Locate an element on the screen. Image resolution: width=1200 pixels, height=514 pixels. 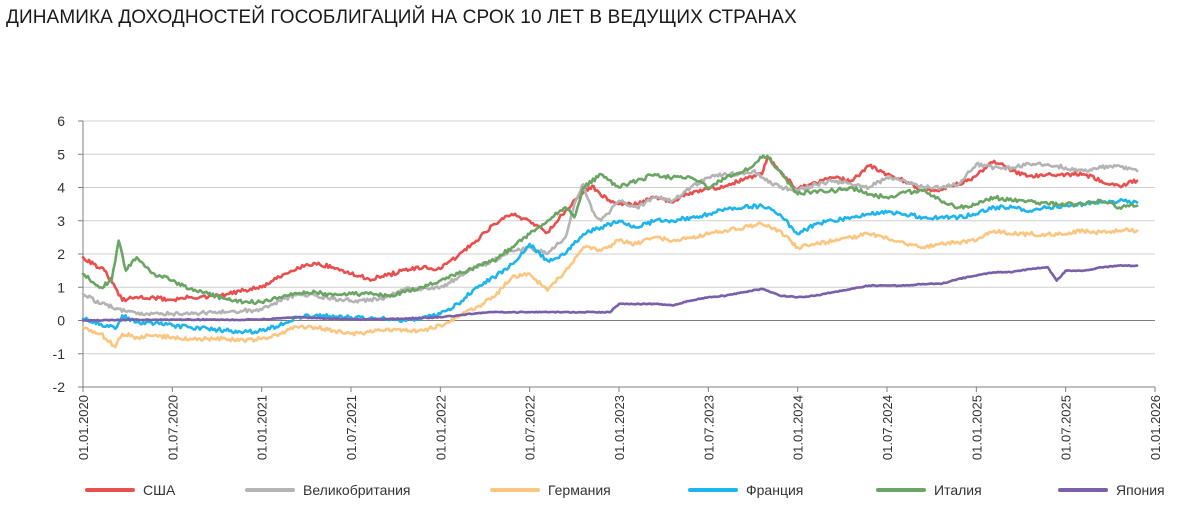
x-tick-label: 01.07.2022 is located at coordinates (530, 427).